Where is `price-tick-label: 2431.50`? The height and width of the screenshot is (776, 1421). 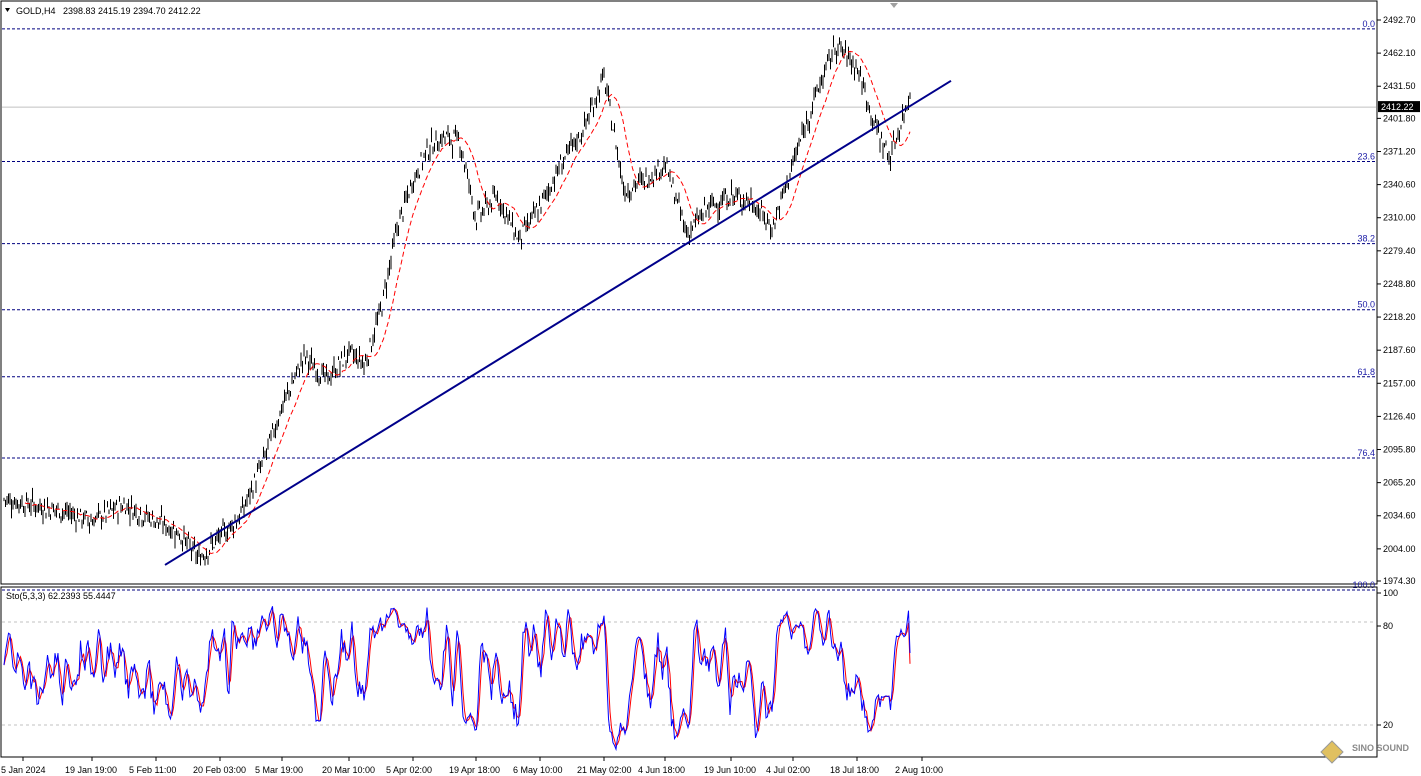 price-tick-label: 2431.50 is located at coordinates (1399, 86).